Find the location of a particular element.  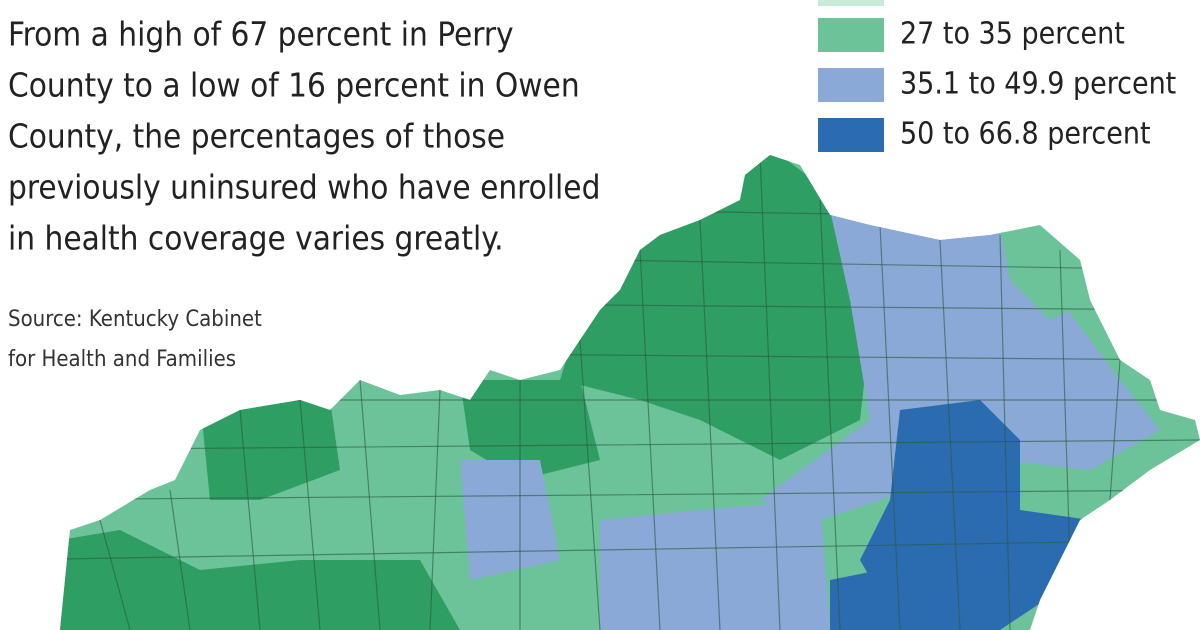

source-line: for Health and Families is located at coordinates (122, 359).